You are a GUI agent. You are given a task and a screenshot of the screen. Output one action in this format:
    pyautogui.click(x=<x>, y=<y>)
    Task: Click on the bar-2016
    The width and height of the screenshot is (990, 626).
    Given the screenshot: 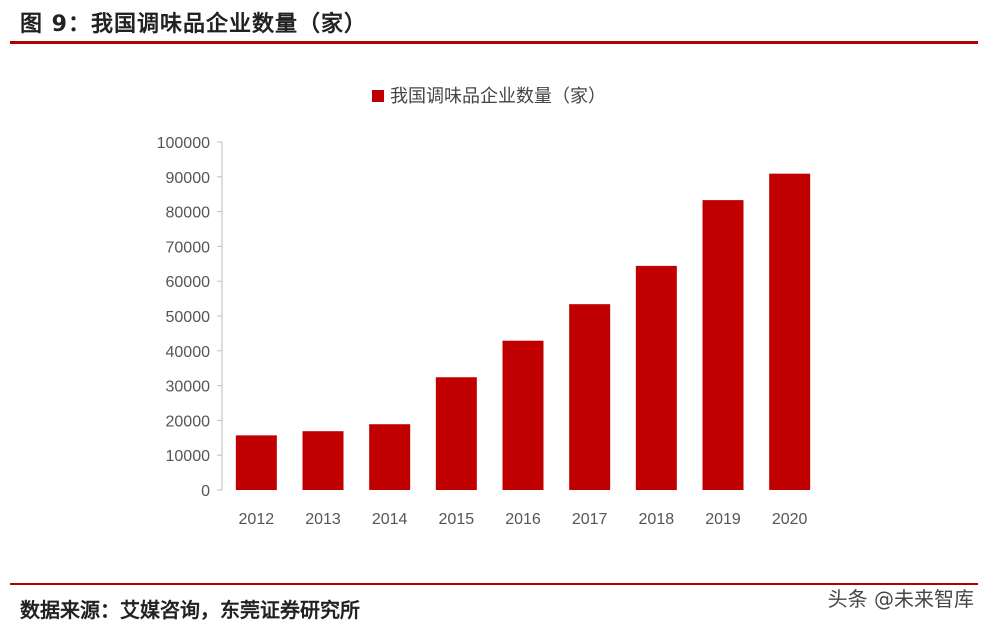 What is the action you would take?
    pyautogui.click(x=523, y=415)
    